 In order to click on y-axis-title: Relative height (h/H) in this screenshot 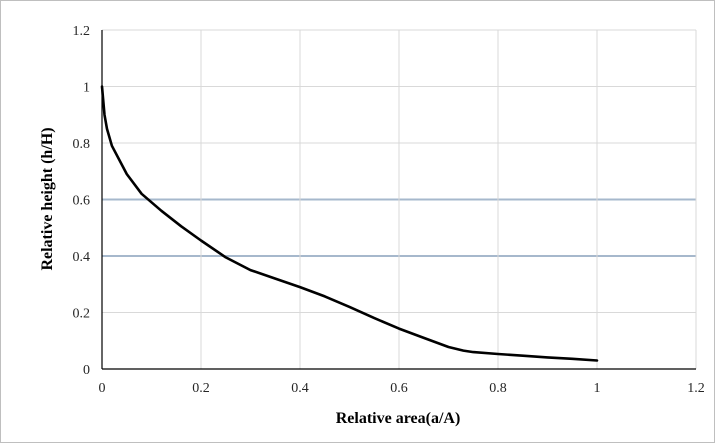, I will do `click(47, 198)`.